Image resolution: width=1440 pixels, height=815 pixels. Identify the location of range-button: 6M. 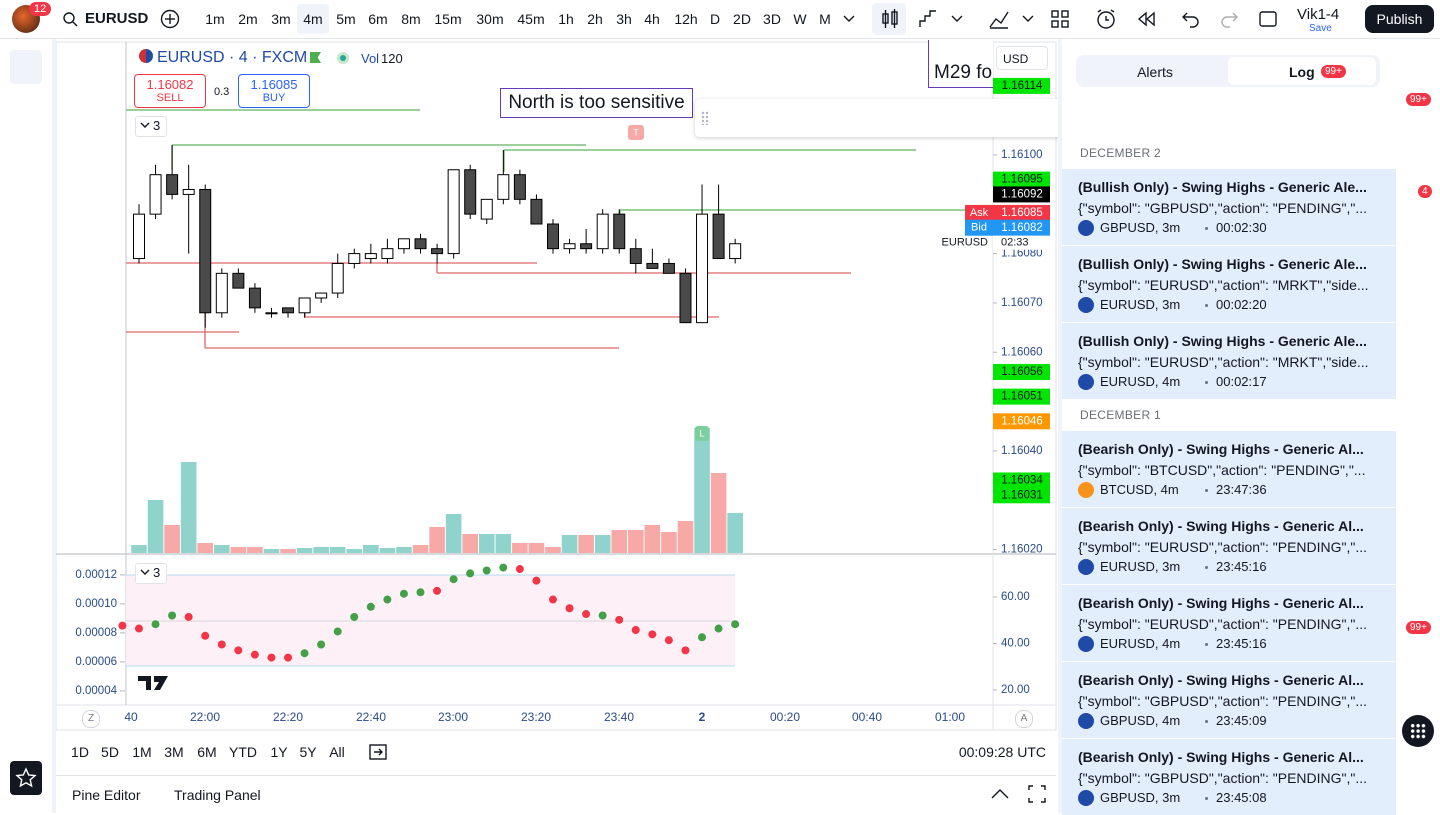
(207, 752).